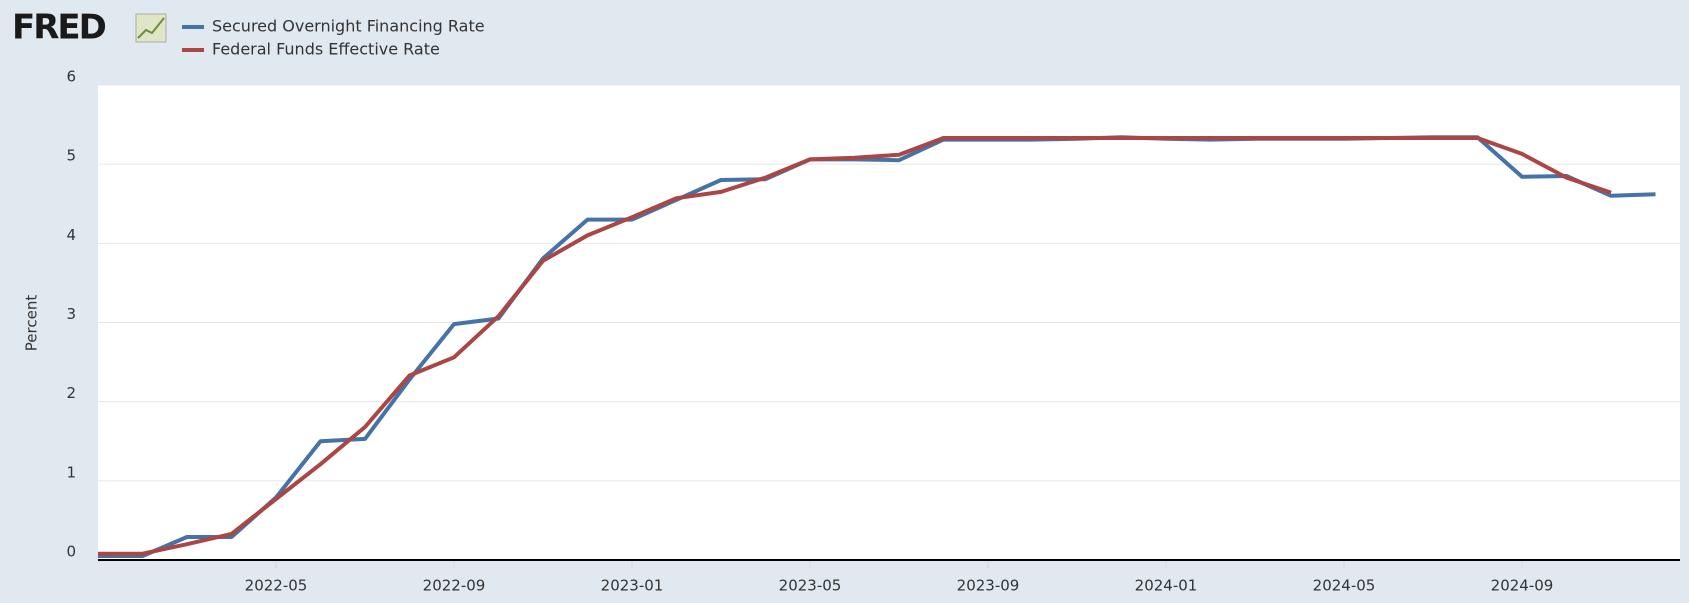 This screenshot has width=1689, height=603. What do you see at coordinates (71, 77) in the screenshot?
I see `y-tick-label: 6` at bounding box center [71, 77].